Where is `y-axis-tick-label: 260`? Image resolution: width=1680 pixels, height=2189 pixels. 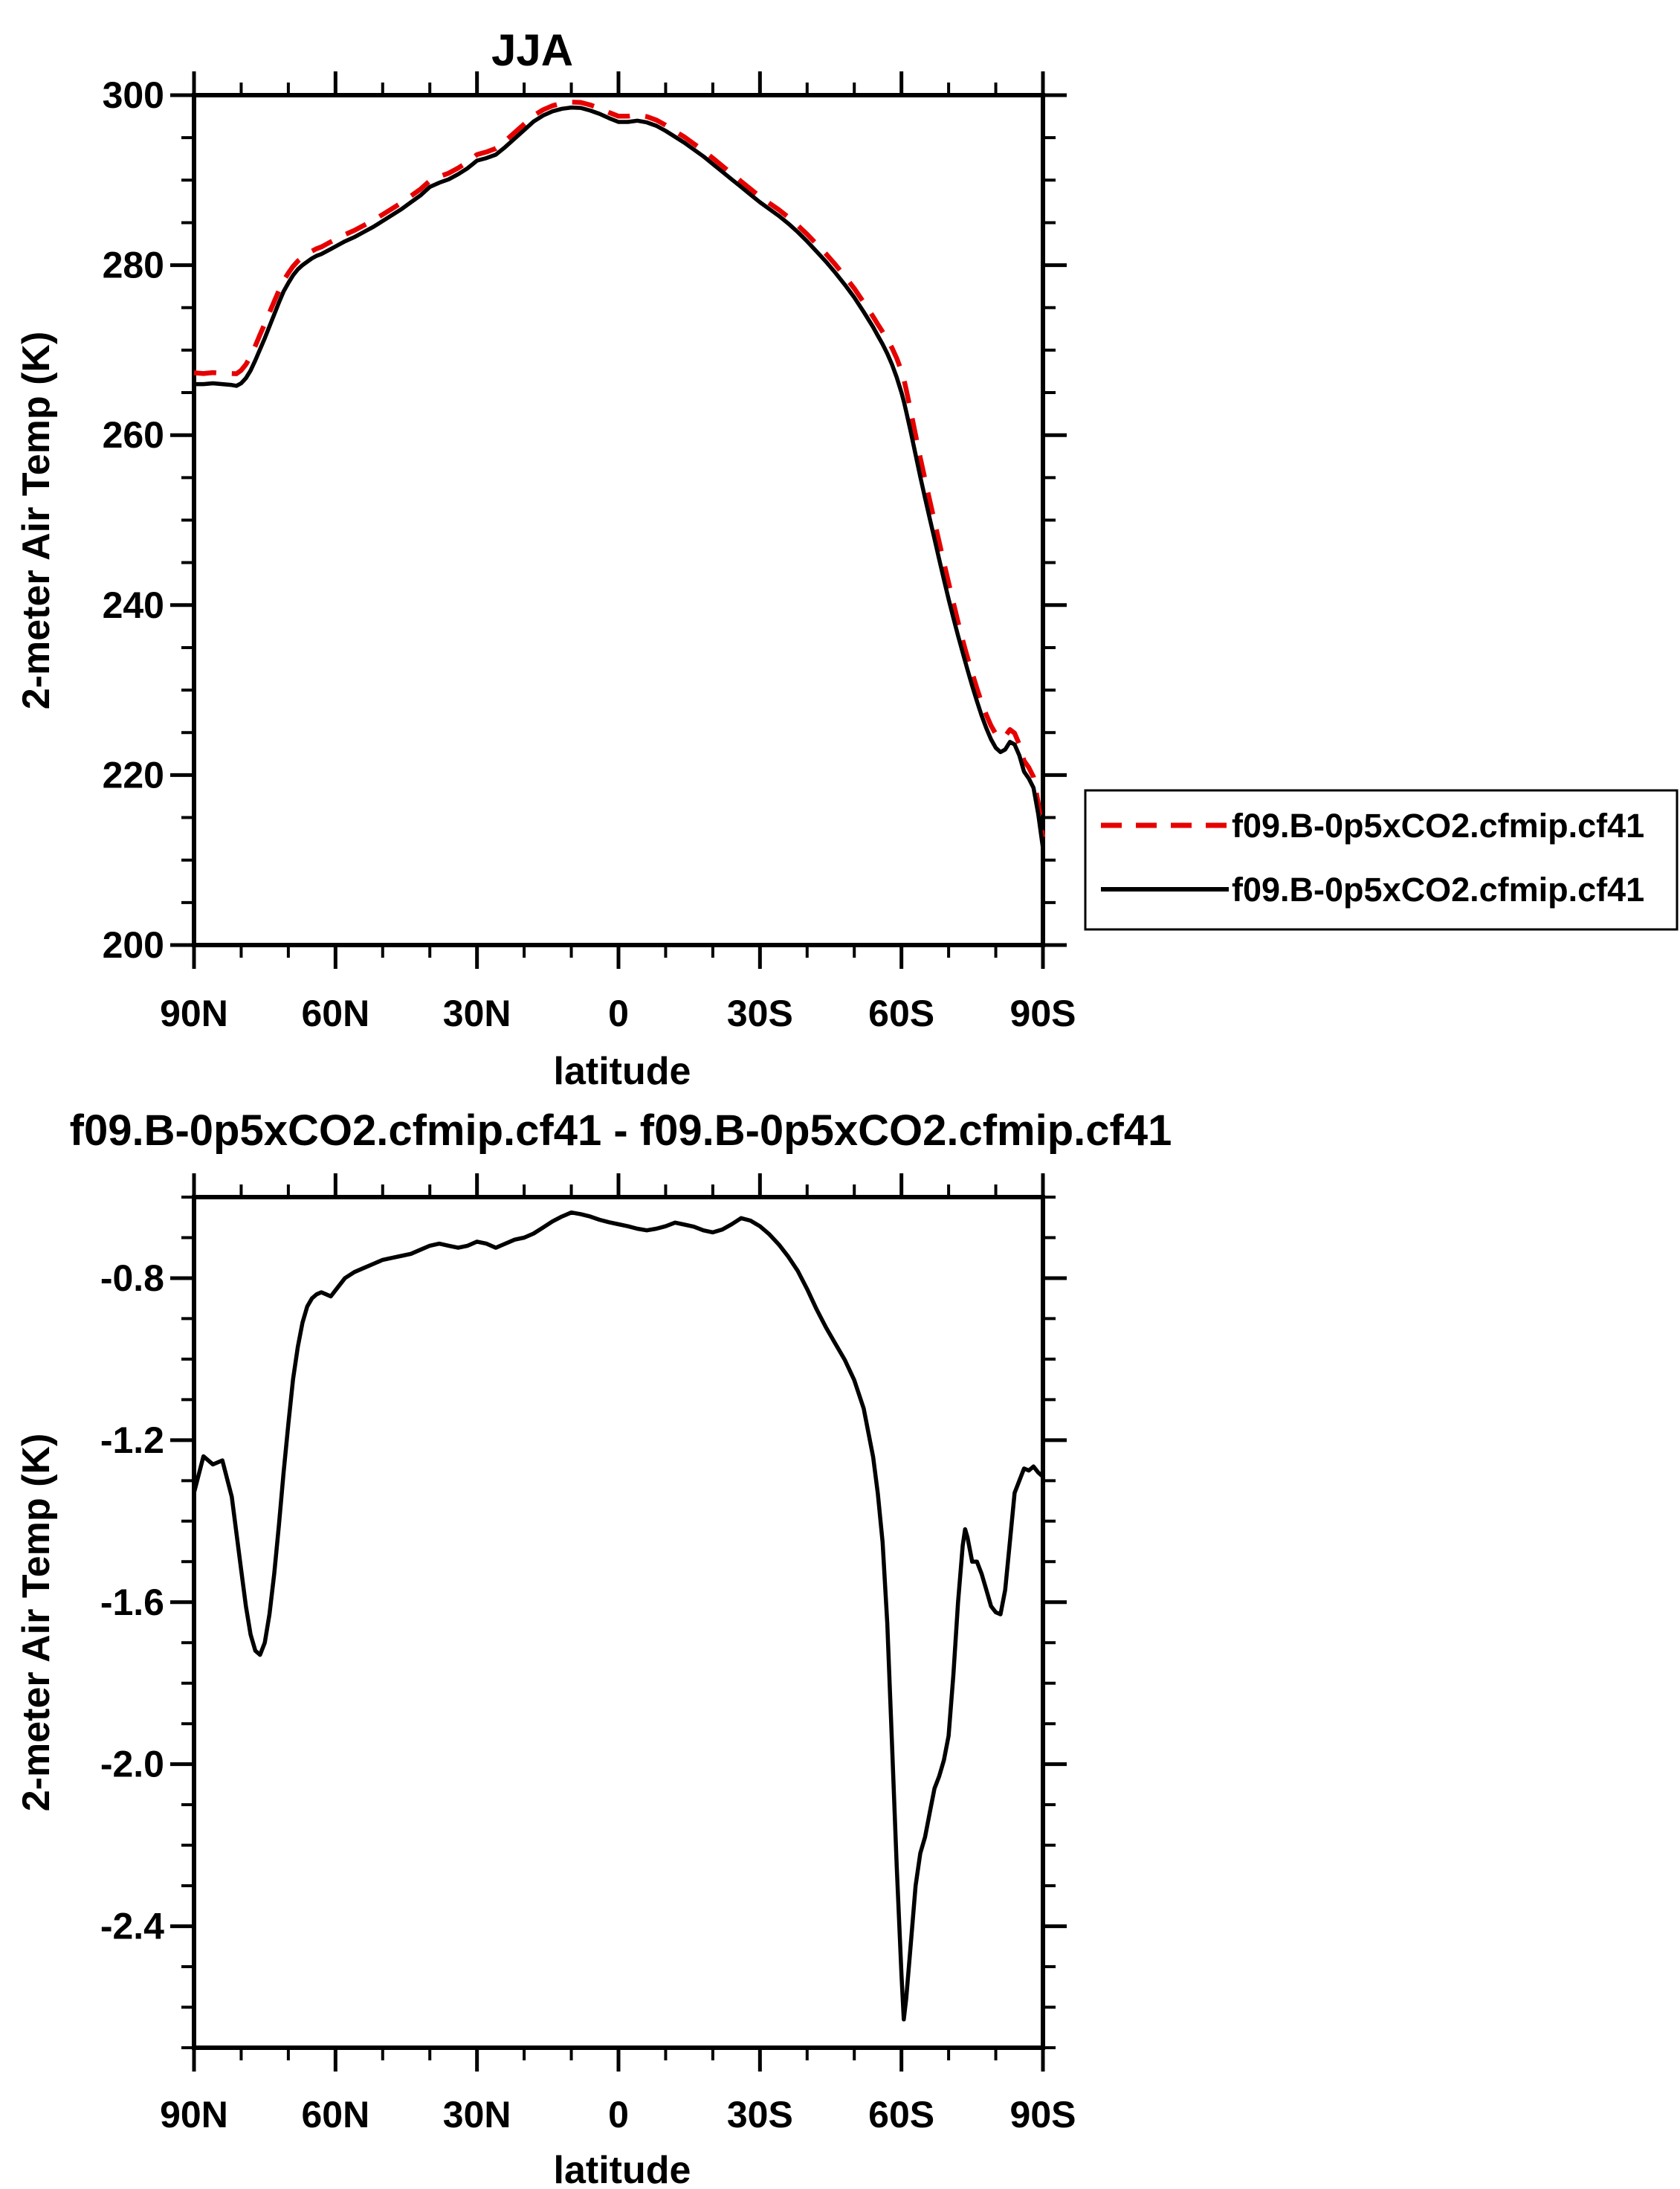
y-axis-tick-label: 260 is located at coordinates (133, 435).